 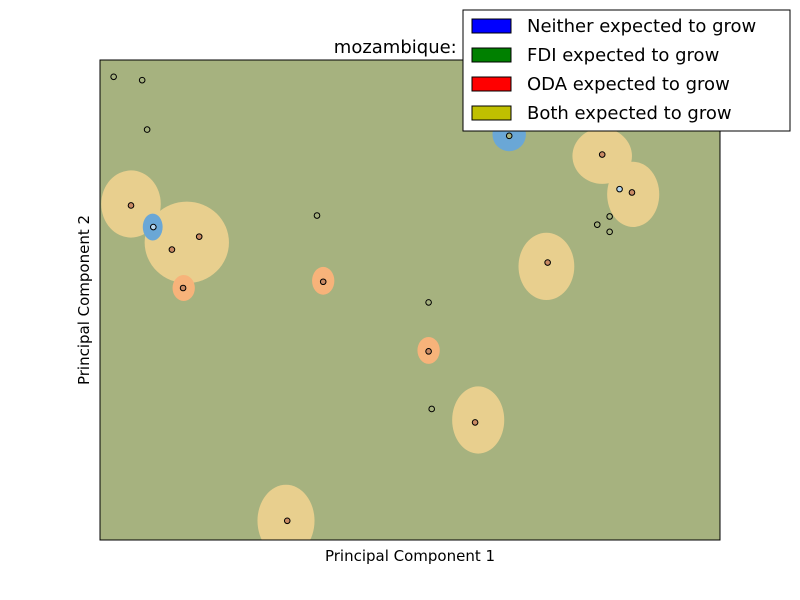 I want to click on legend-label: FDI expected to grow, so click(x=623, y=55).